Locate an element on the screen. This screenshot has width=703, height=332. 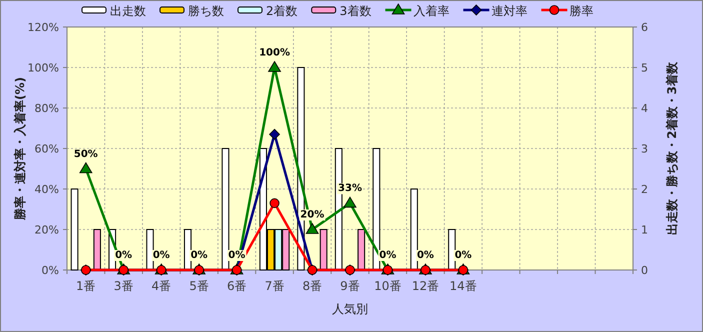
legend-label: 勝ち数 is located at coordinates (206, 11).